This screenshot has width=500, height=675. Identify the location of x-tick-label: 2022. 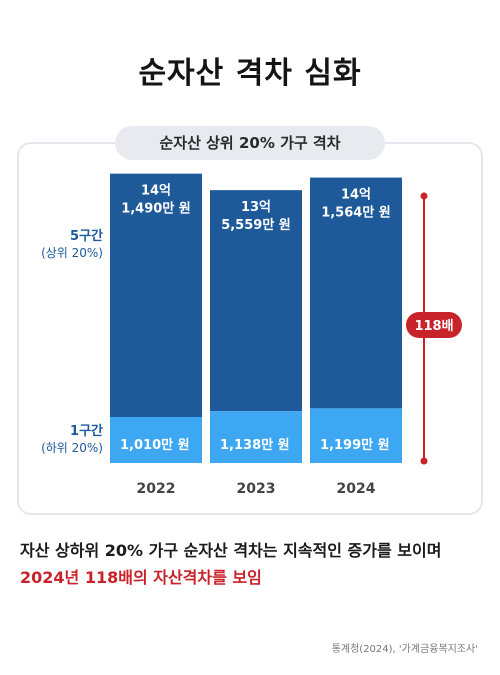
(156, 489).